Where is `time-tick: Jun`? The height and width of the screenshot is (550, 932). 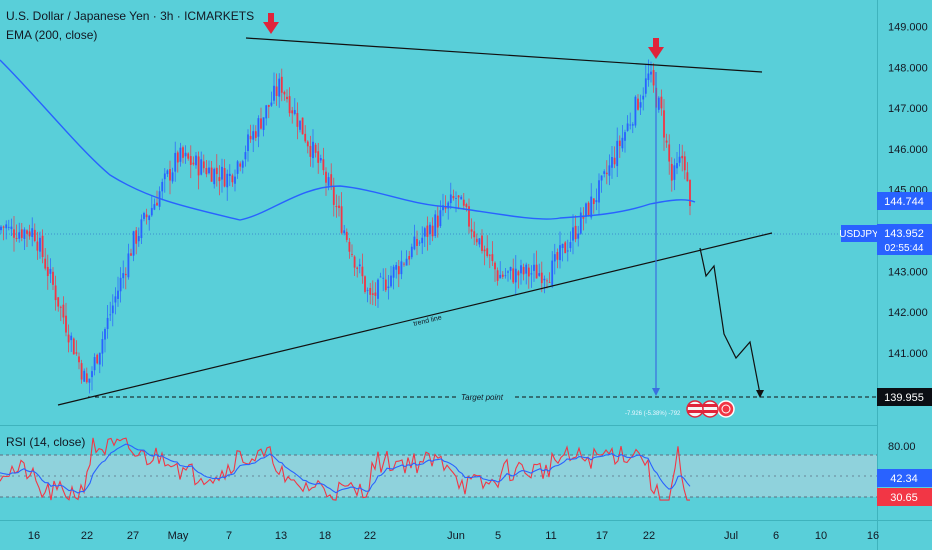
time-tick: Jun is located at coordinates (456, 536).